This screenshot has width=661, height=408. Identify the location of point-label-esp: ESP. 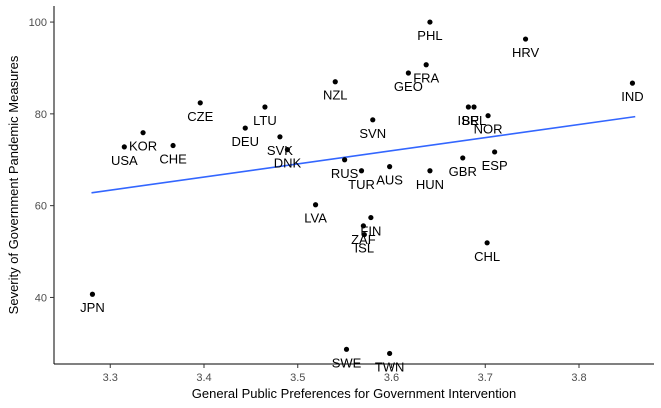
(495, 165).